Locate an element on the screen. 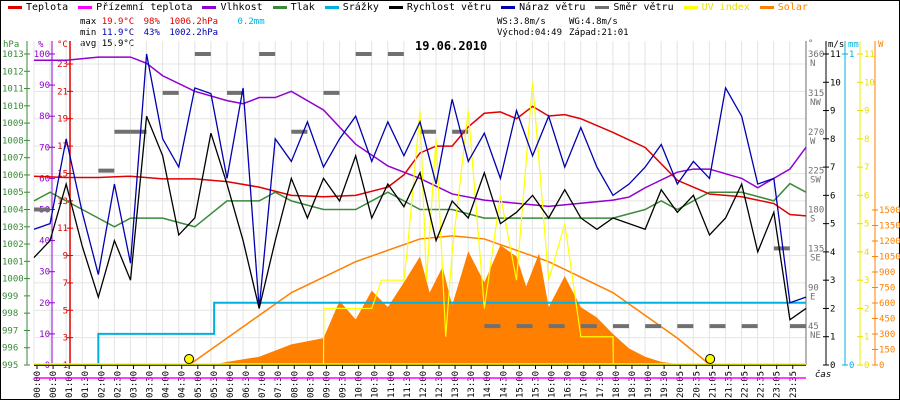 This screenshot has height=400, width=900. legend-label: Směr větru is located at coordinates (643, 7).